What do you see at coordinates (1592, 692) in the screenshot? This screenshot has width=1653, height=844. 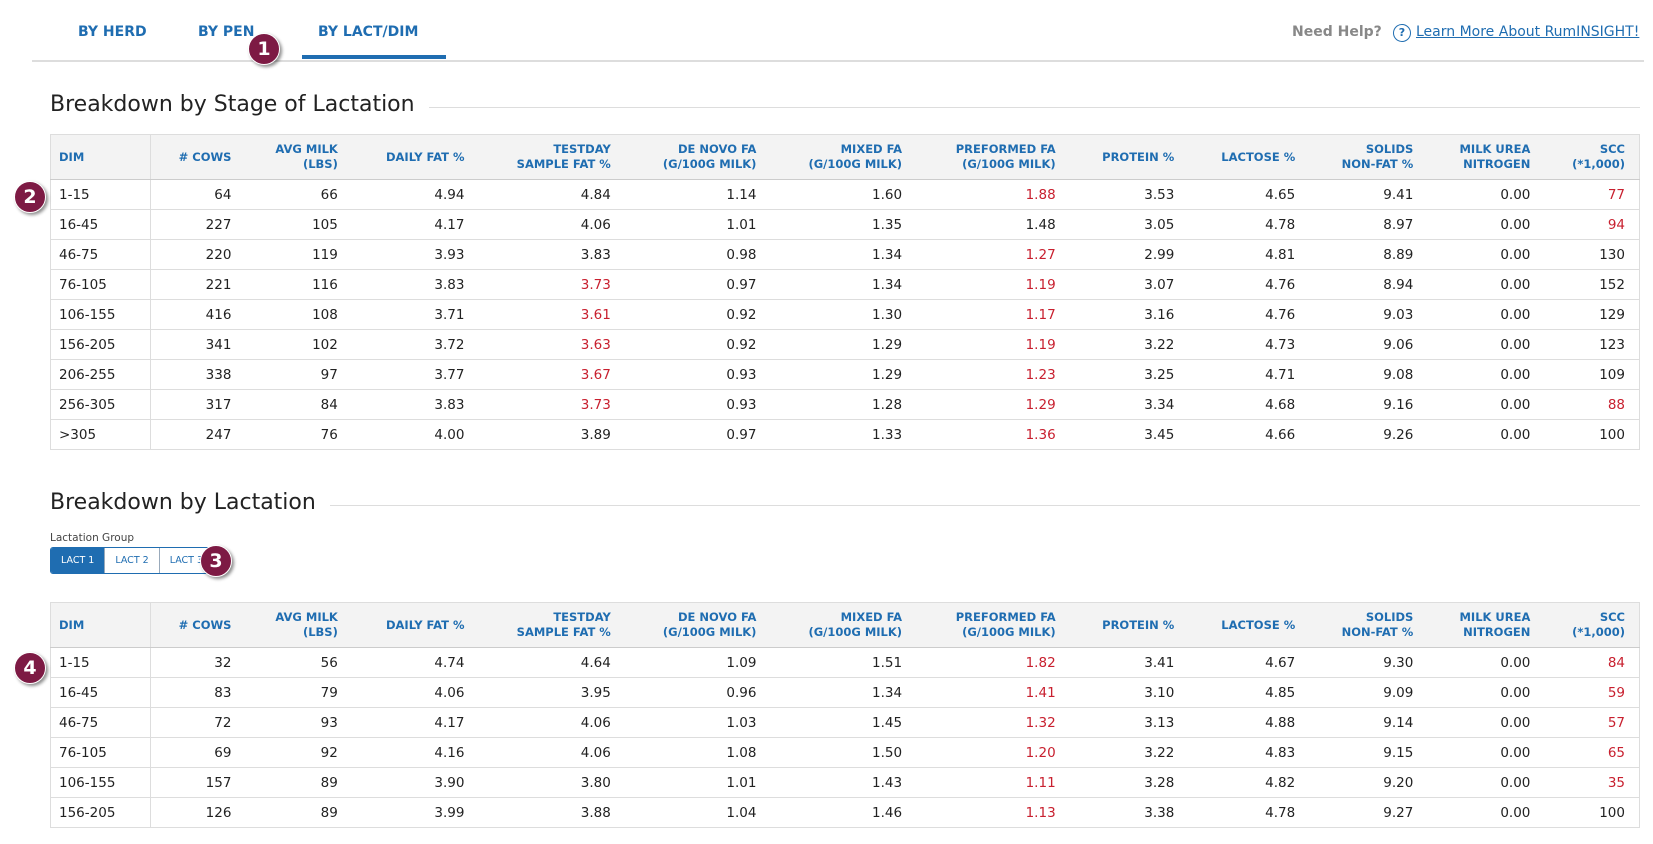 I see `cell: 59` at bounding box center [1592, 692].